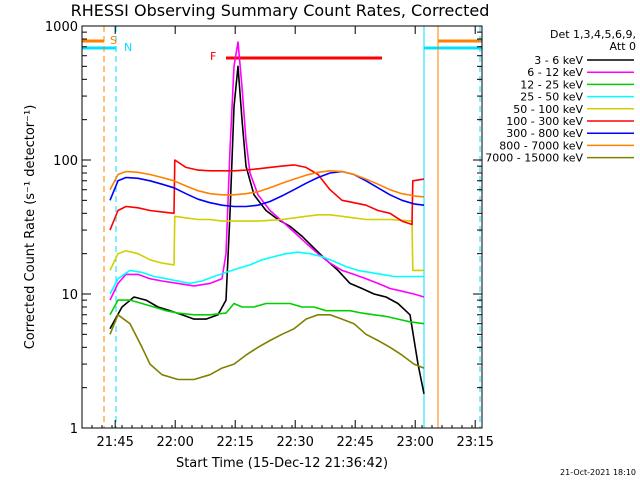 The image size is (640, 480). Describe the element at coordinates (69, 295) in the screenshot. I see `y-tick-label: 10` at that location.